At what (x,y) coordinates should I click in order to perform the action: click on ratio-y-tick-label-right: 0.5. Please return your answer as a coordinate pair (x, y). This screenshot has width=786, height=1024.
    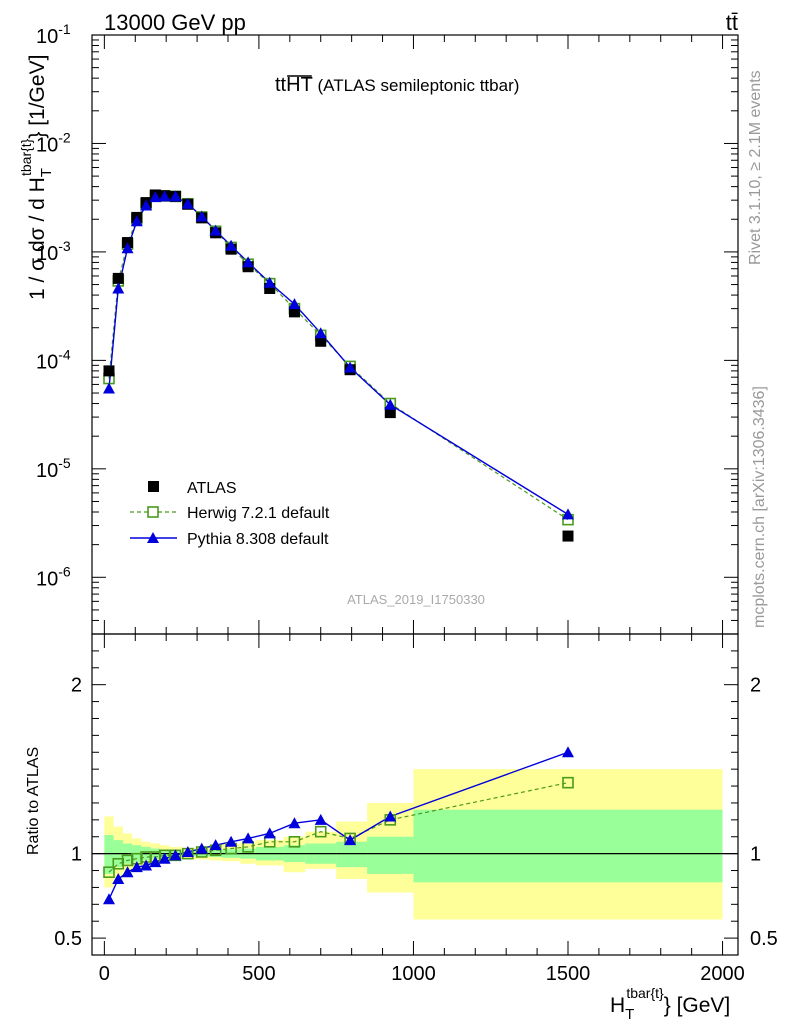
    Looking at the image, I should click on (764, 939).